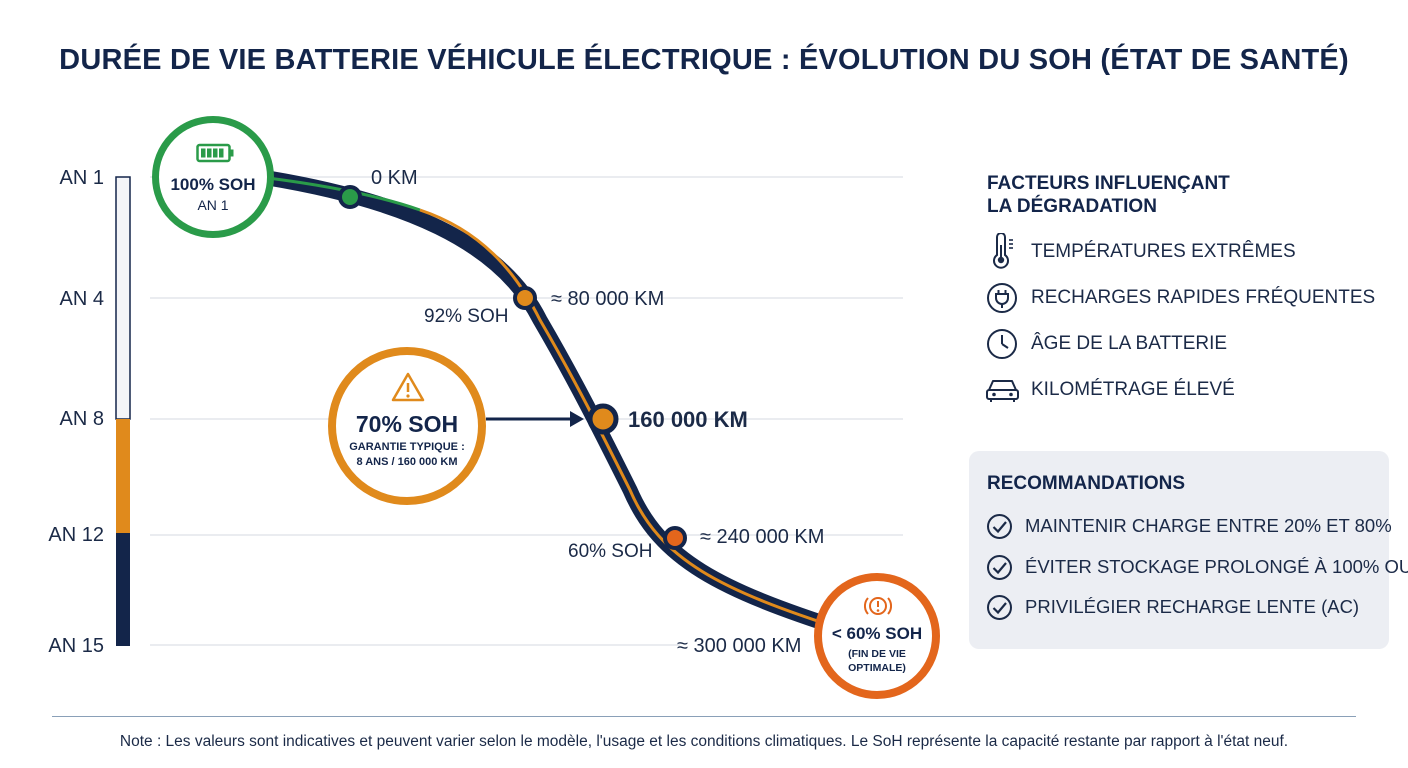 Image resolution: width=1408 pixels, height=768 pixels. What do you see at coordinates (81, 419) in the screenshot?
I see `year-label-8: AN 8` at bounding box center [81, 419].